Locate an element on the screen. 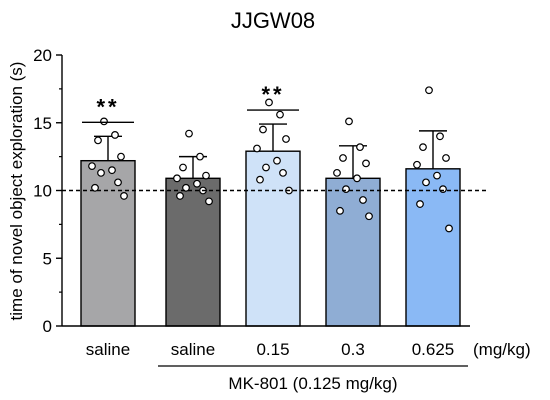 The width and height of the screenshot is (550, 400). significance-label-0: ** is located at coordinates (107, 106).